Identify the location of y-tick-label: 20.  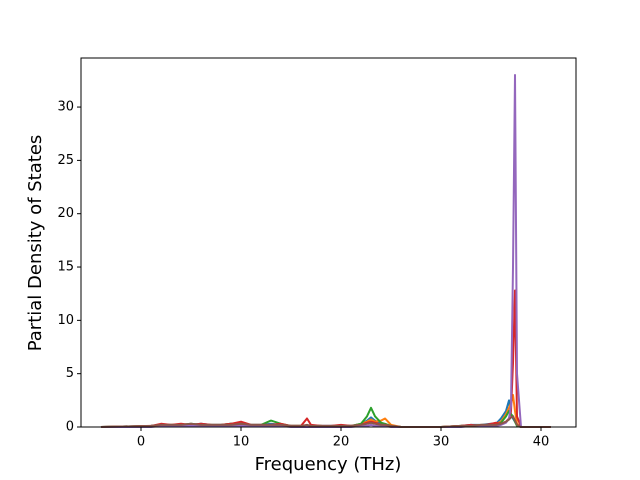
(65, 213).